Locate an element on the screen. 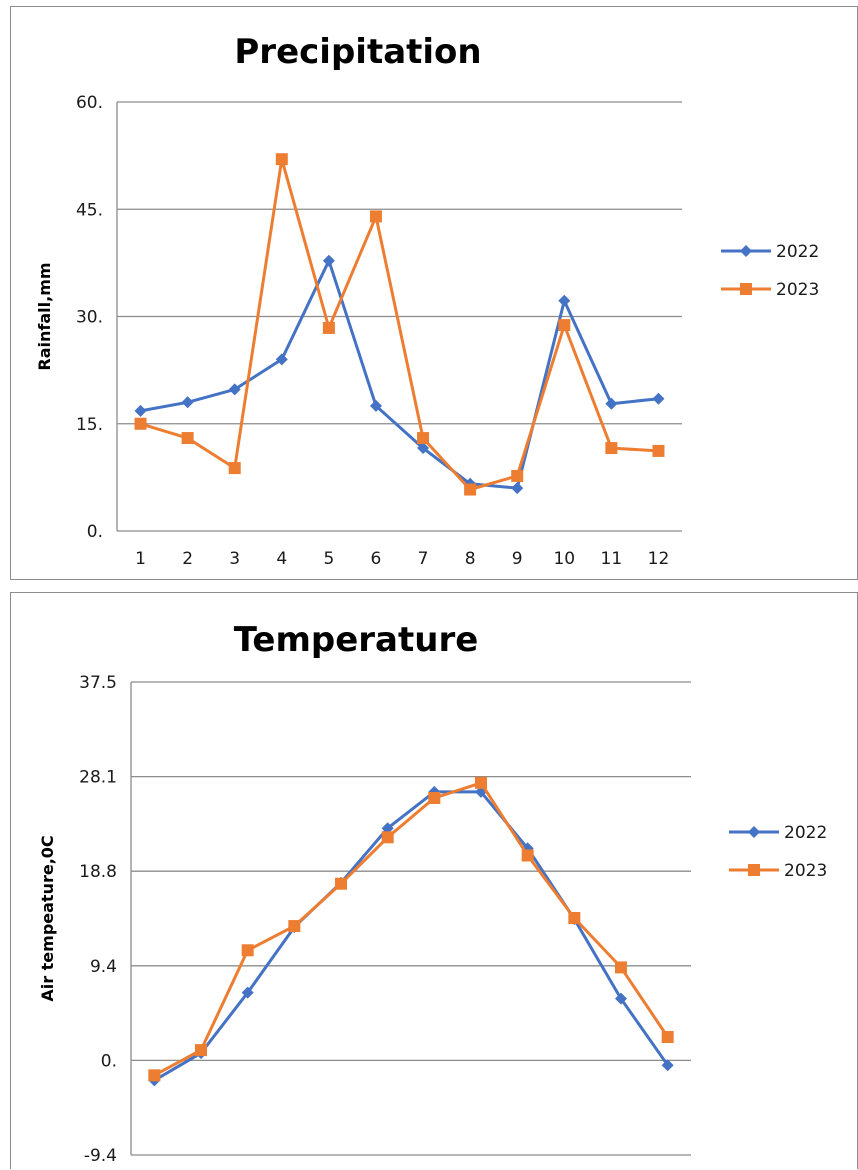 The image size is (858, 1170). y-tick-label: 18.8 is located at coordinates (98, 872).